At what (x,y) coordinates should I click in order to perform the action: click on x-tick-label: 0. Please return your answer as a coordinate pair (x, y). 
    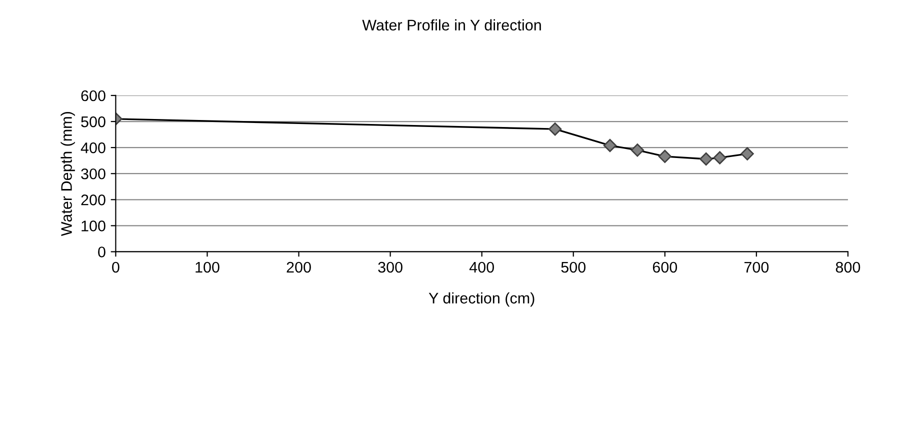
    Looking at the image, I should click on (116, 267).